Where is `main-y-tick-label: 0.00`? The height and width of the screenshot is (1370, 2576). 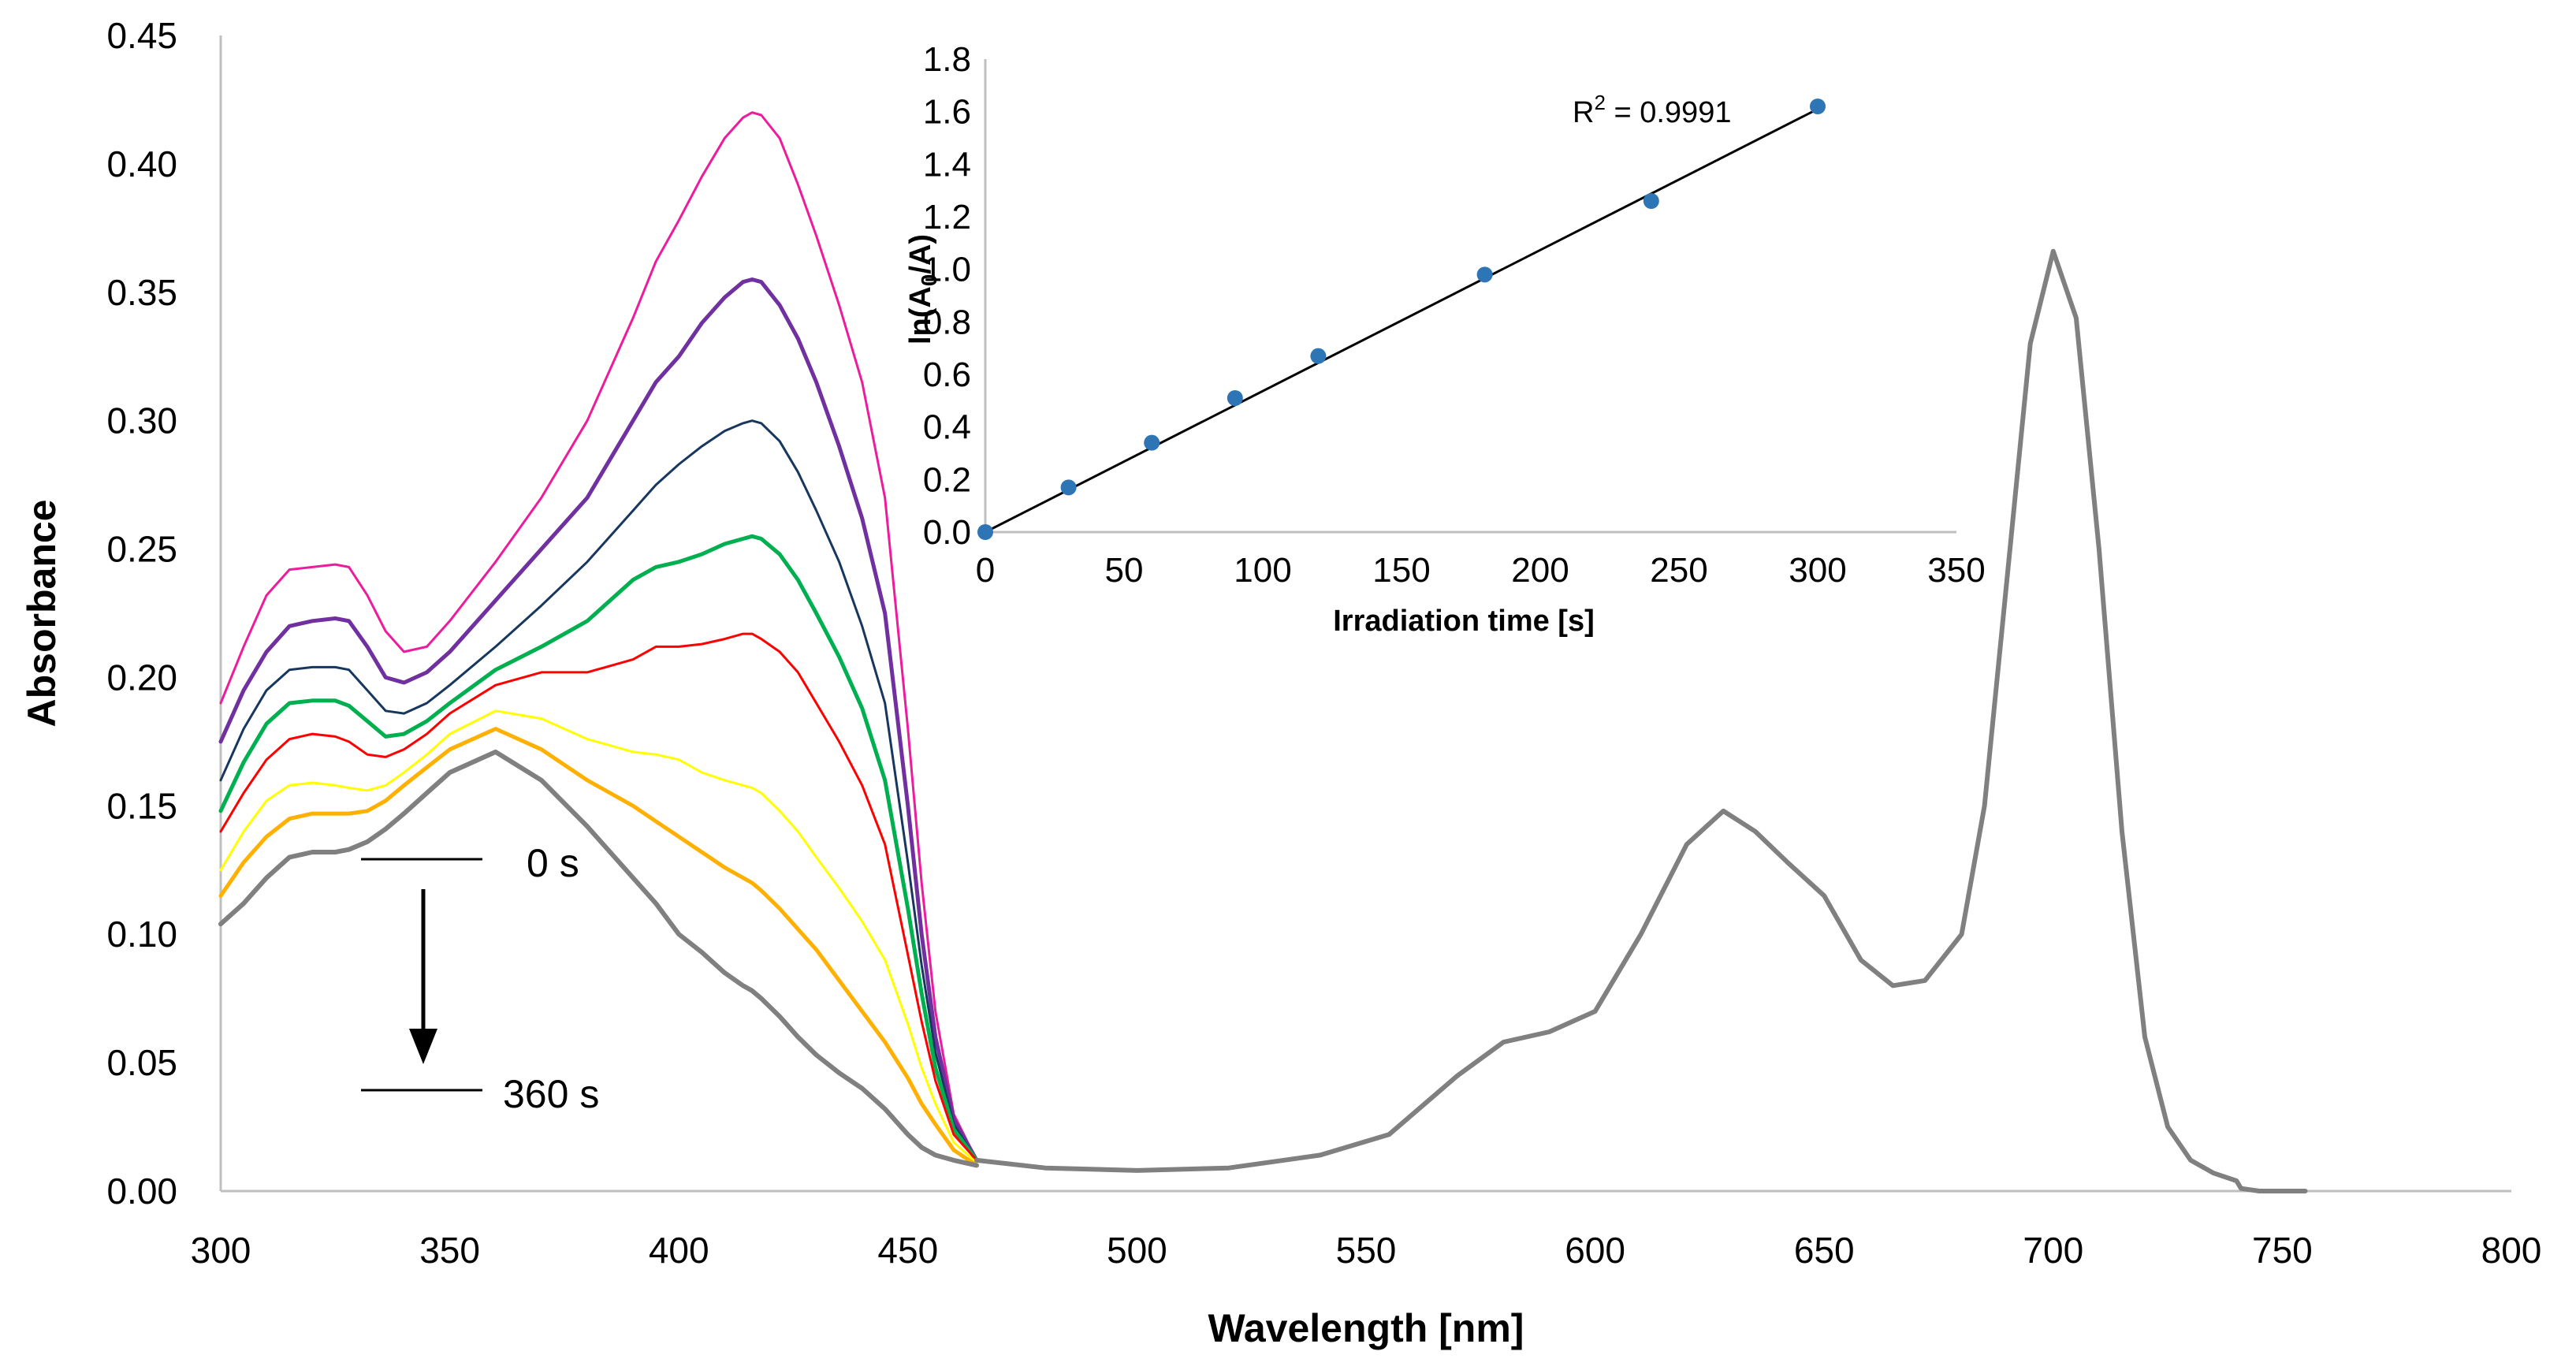 main-y-tick-label: 0.00 is located at coordinates (141, 1192).